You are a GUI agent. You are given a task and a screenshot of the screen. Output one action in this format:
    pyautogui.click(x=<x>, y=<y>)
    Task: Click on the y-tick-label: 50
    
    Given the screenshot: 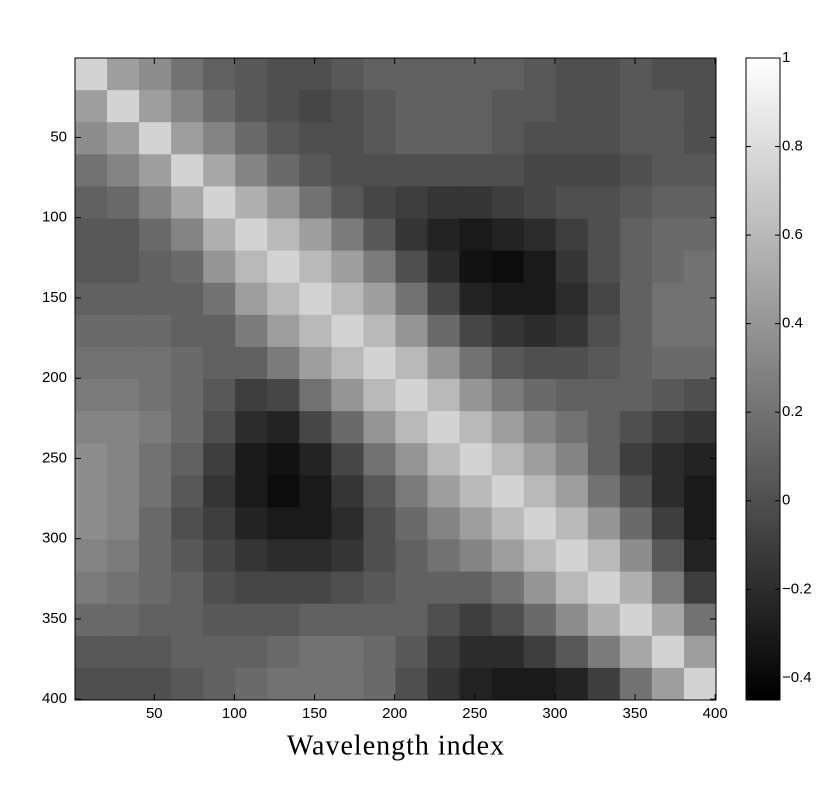 What is the action you would take?
    pyautogui.click(x=58, y=136)
    